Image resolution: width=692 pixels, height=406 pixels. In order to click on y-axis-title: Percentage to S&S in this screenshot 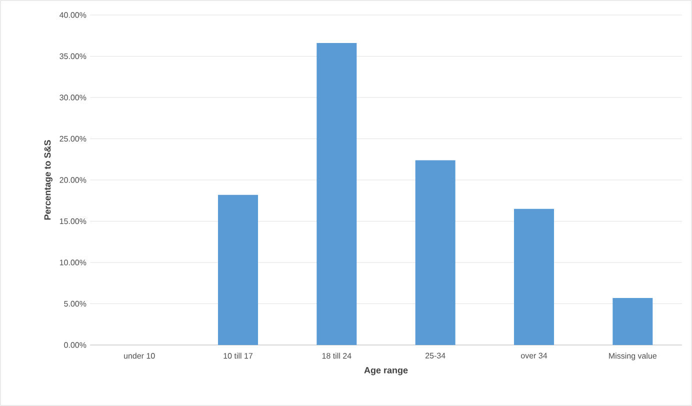, I will do `click(48, 180)`.